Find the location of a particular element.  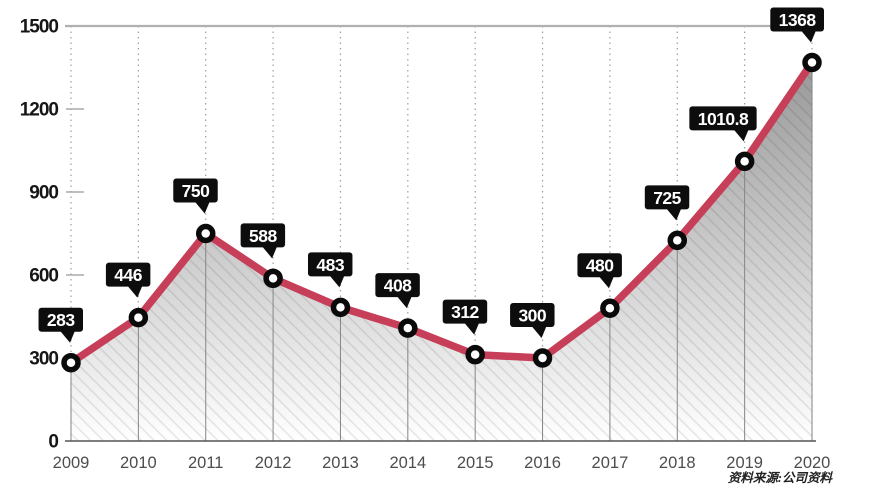

y-tick-label: 900 is located at coordinates (43, 193).